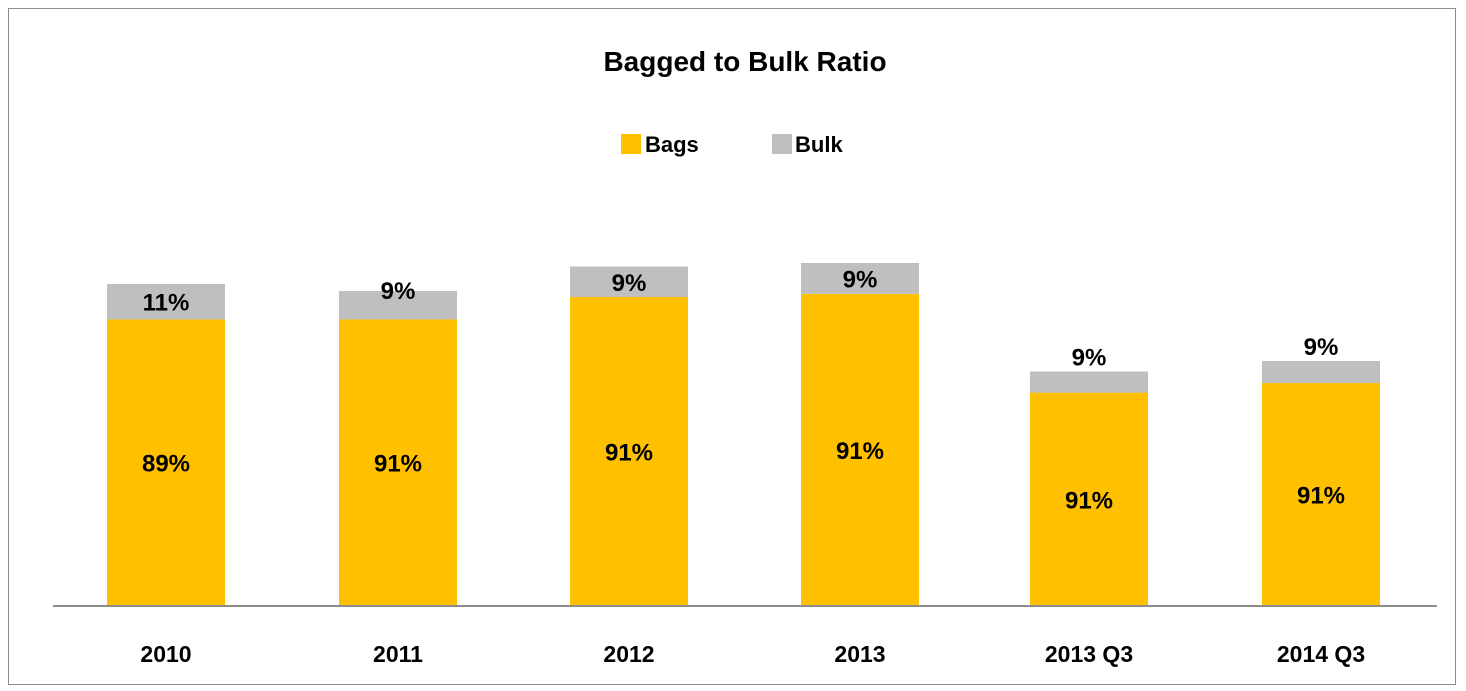  I want to click on category-label: 2013, so click(859, 654).